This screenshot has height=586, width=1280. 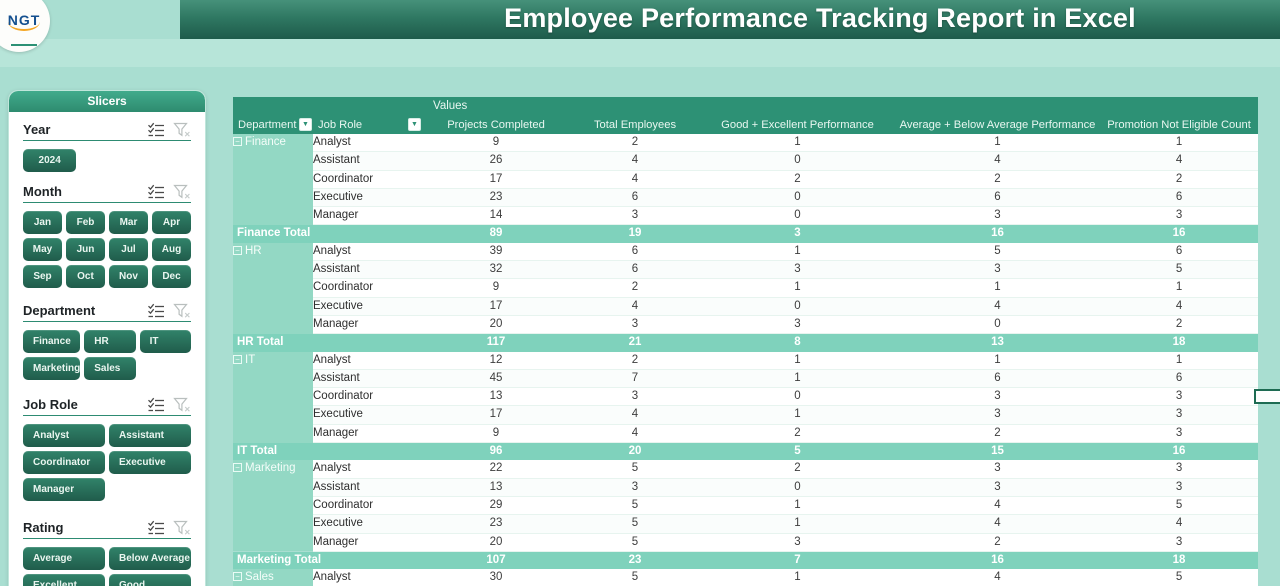 What do you see at coordinates (367, 469) in the screenshot?
I see `job-role-cell: Analyst` at bounding box center [367, 469].